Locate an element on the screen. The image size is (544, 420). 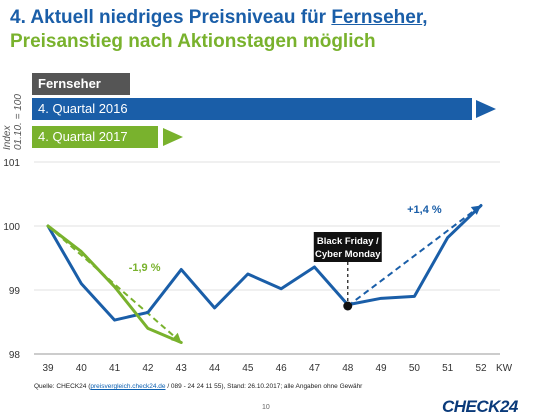
increase-annotation: +1,4 % is located at coordinates (424, 210).